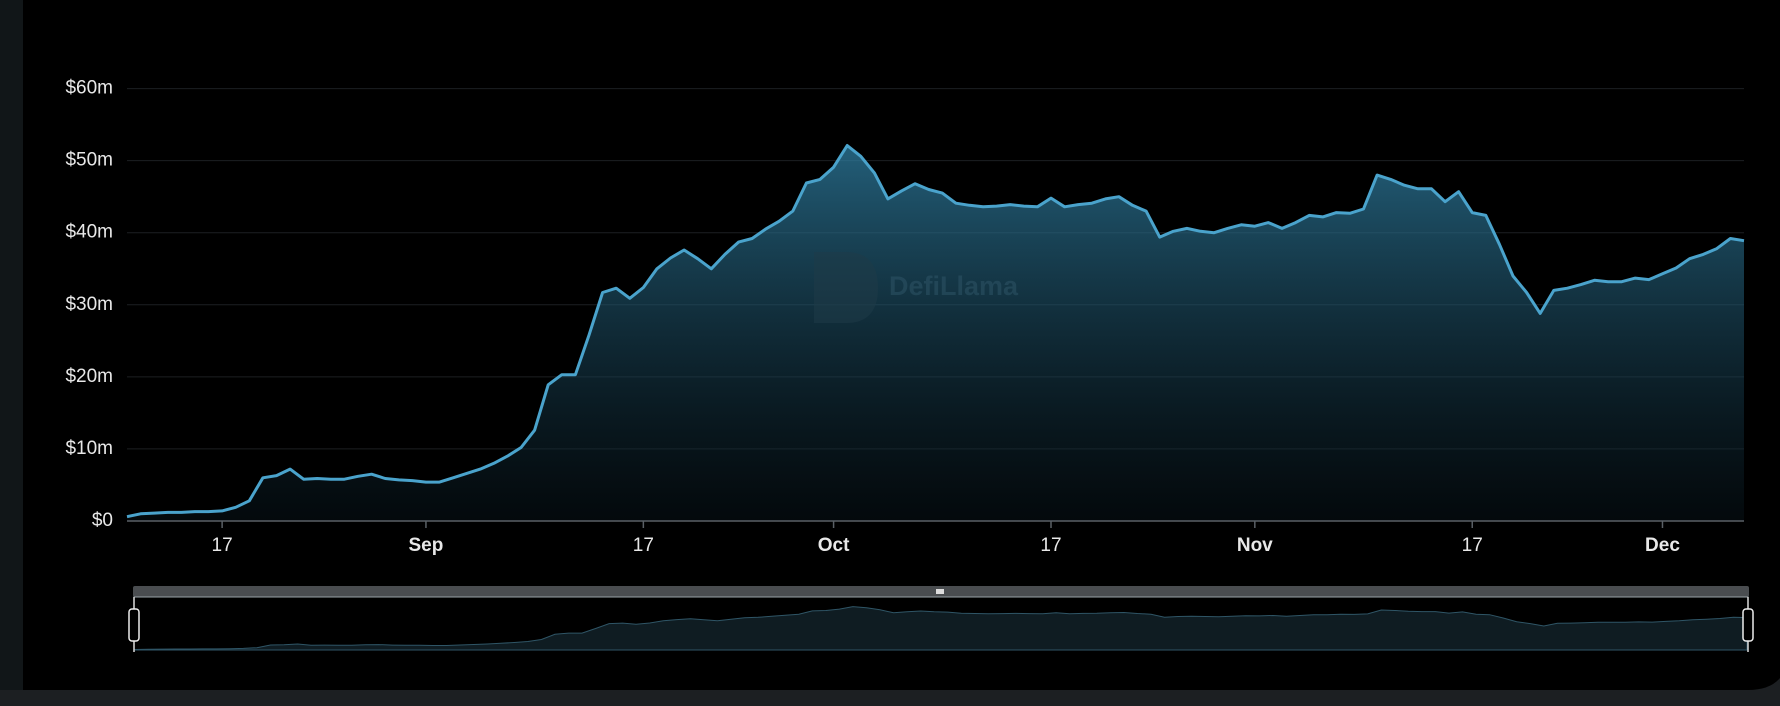 The width and height of the screenshot is (1780, 706). I want to click on left-strip, so click(11, 353).